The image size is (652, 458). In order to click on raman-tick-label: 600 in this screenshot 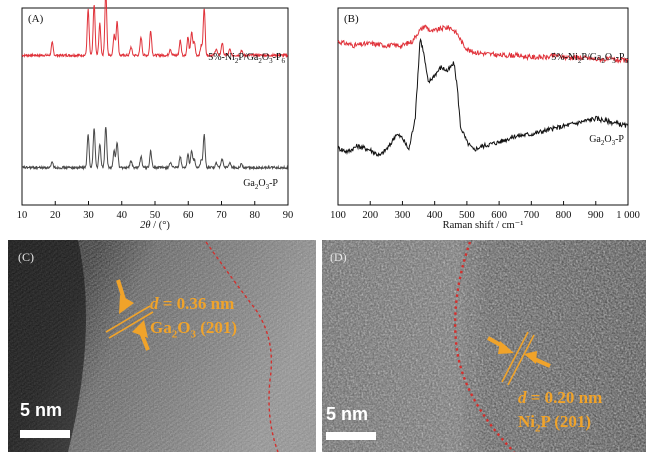, I will do `click(499, 215)`.